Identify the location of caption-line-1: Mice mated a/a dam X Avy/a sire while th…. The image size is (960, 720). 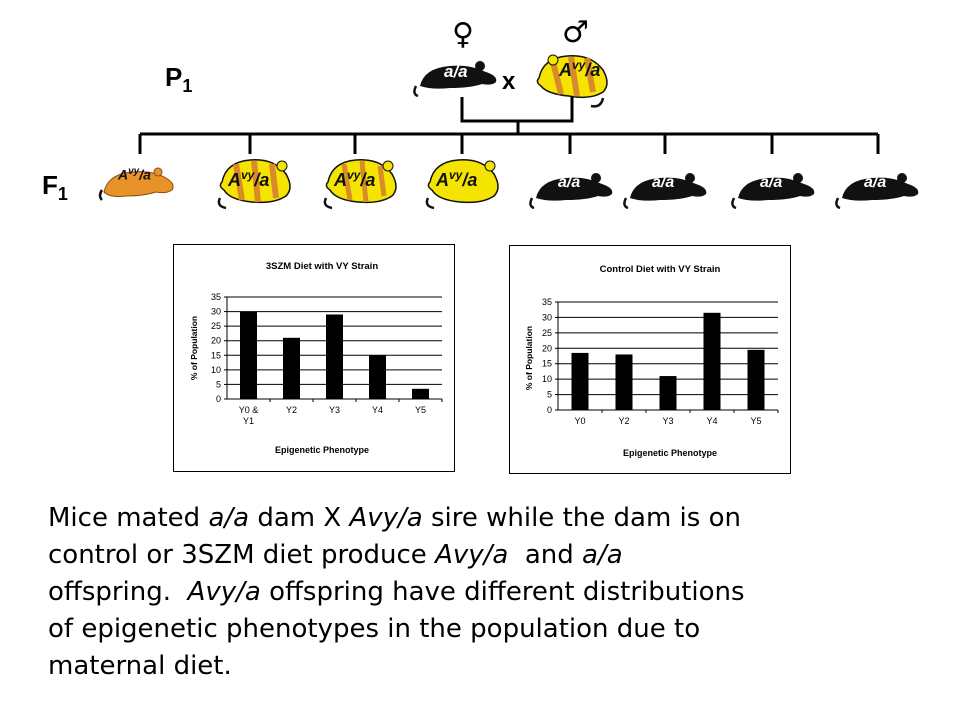
(394, 518).